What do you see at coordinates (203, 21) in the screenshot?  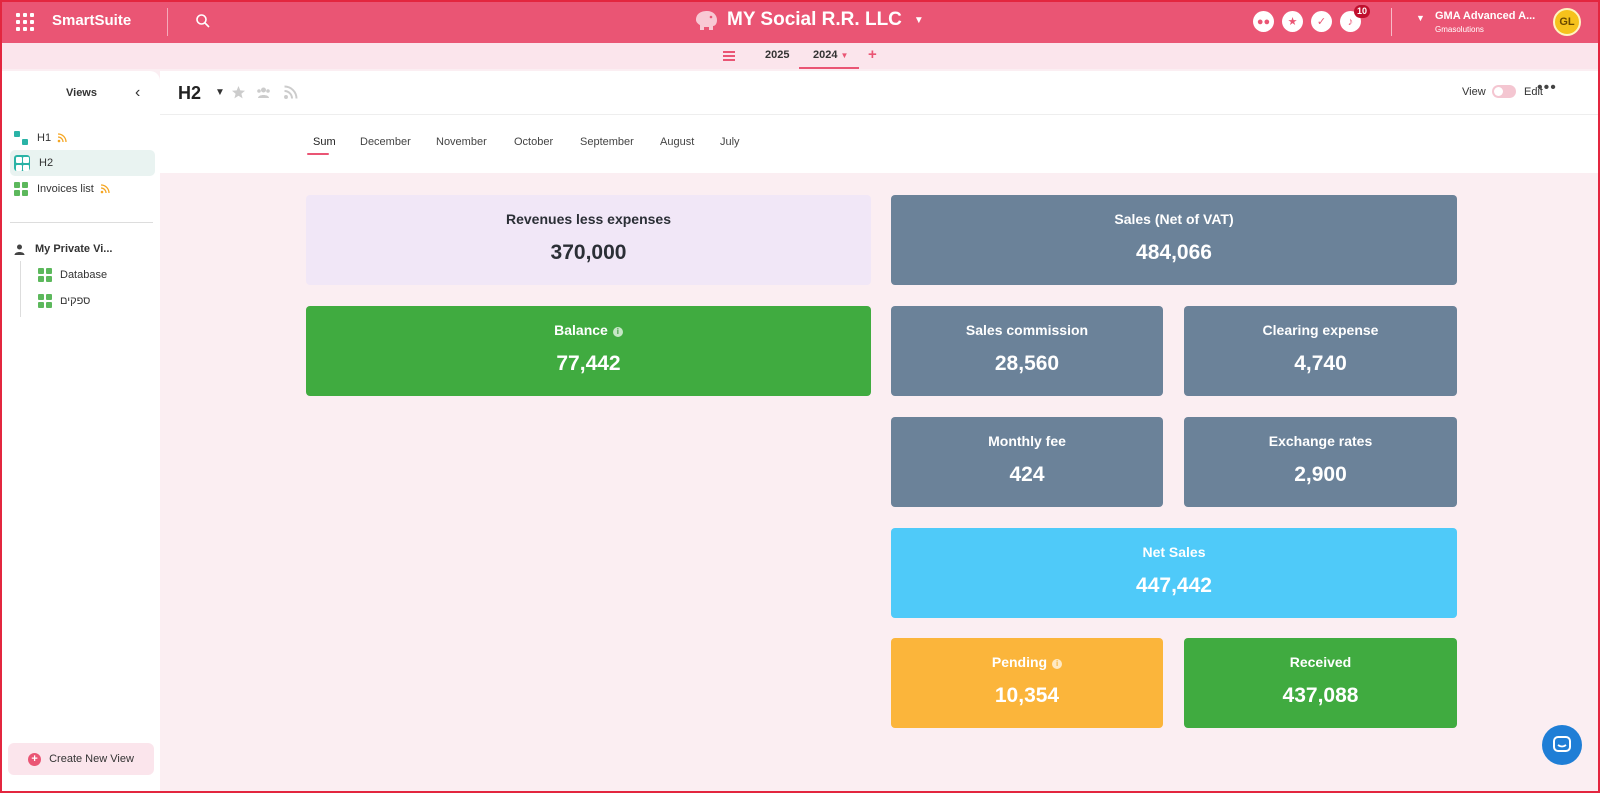 I see `search-icon` at bounding box center [203, 21].